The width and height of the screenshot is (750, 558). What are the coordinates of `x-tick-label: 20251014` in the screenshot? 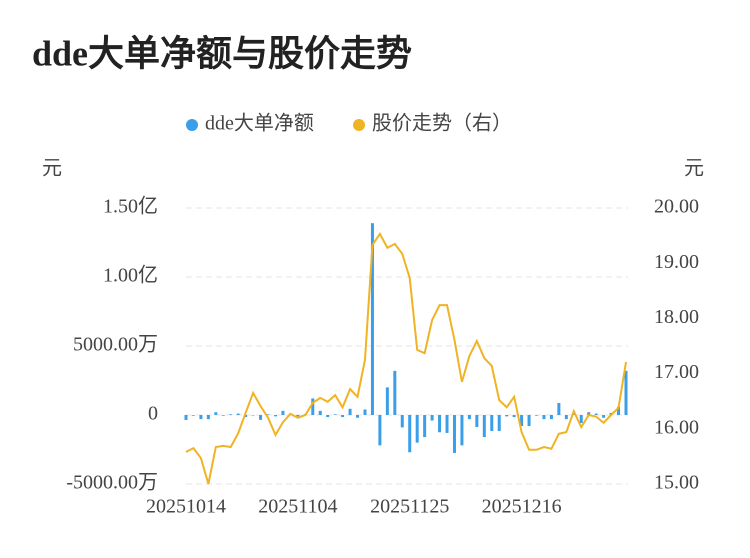 It's located at (186, 507).